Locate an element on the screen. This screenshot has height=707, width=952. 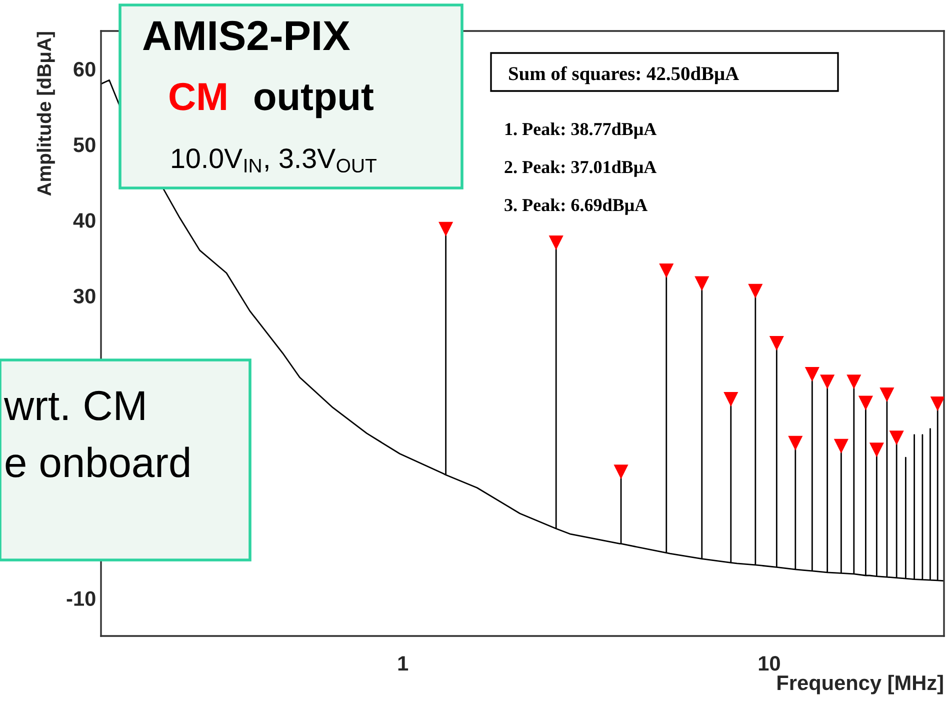
y-tick-label: 30 is located at coordinates (84, 296).